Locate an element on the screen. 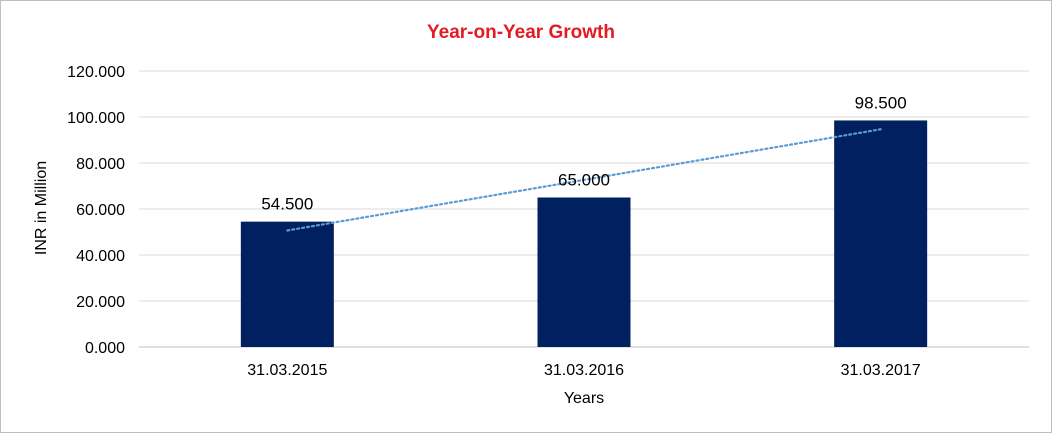  x-tick-label: 31.03.2015 is located at coordinates (287, 370).